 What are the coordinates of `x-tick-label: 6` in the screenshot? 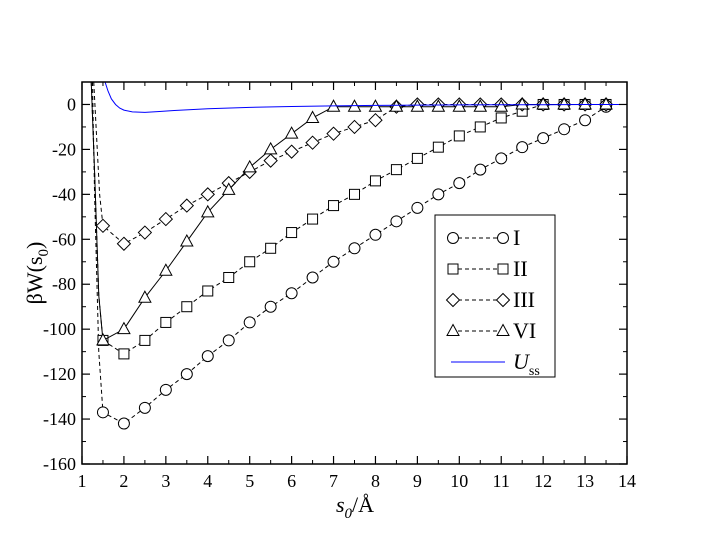 It's located at (291, 481).